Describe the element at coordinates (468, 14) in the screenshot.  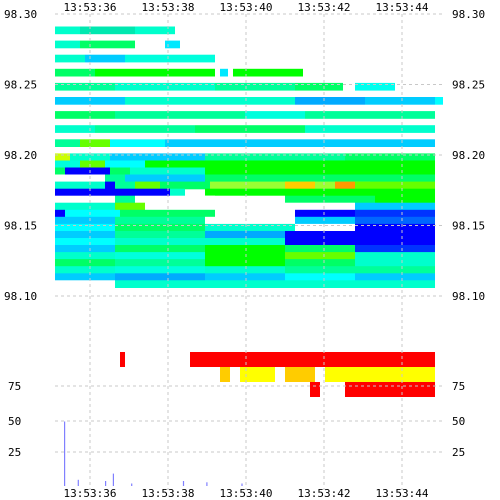
I see `y-tick-label-right: 98.30` at that location.